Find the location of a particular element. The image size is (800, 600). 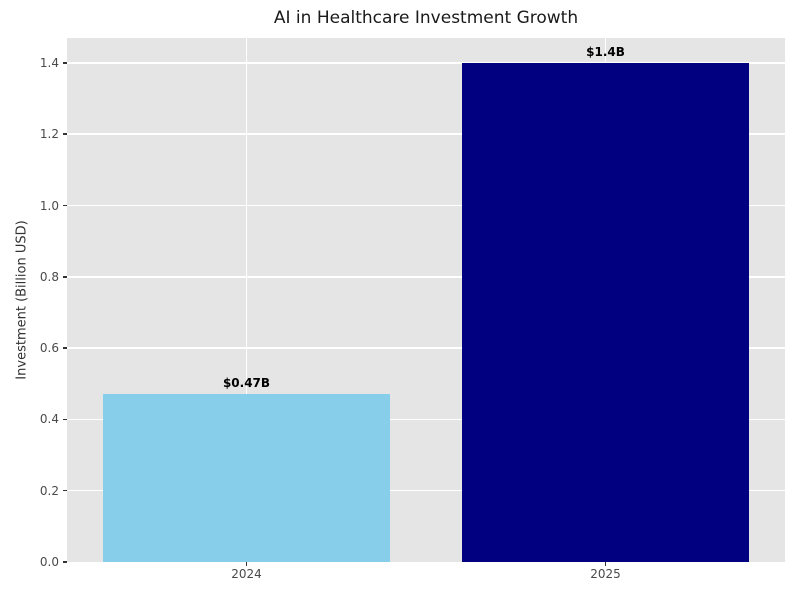

y-tick-label: 1.0 is located at coordinates (49, 205).